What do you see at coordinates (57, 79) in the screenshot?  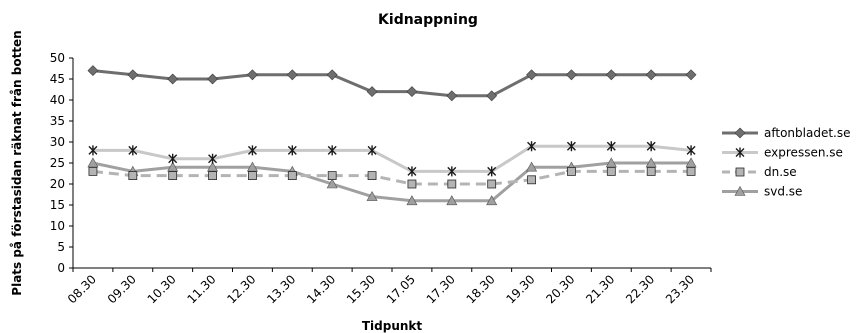 I see `y-tick-label: 45` at bounding box center [57, 79].